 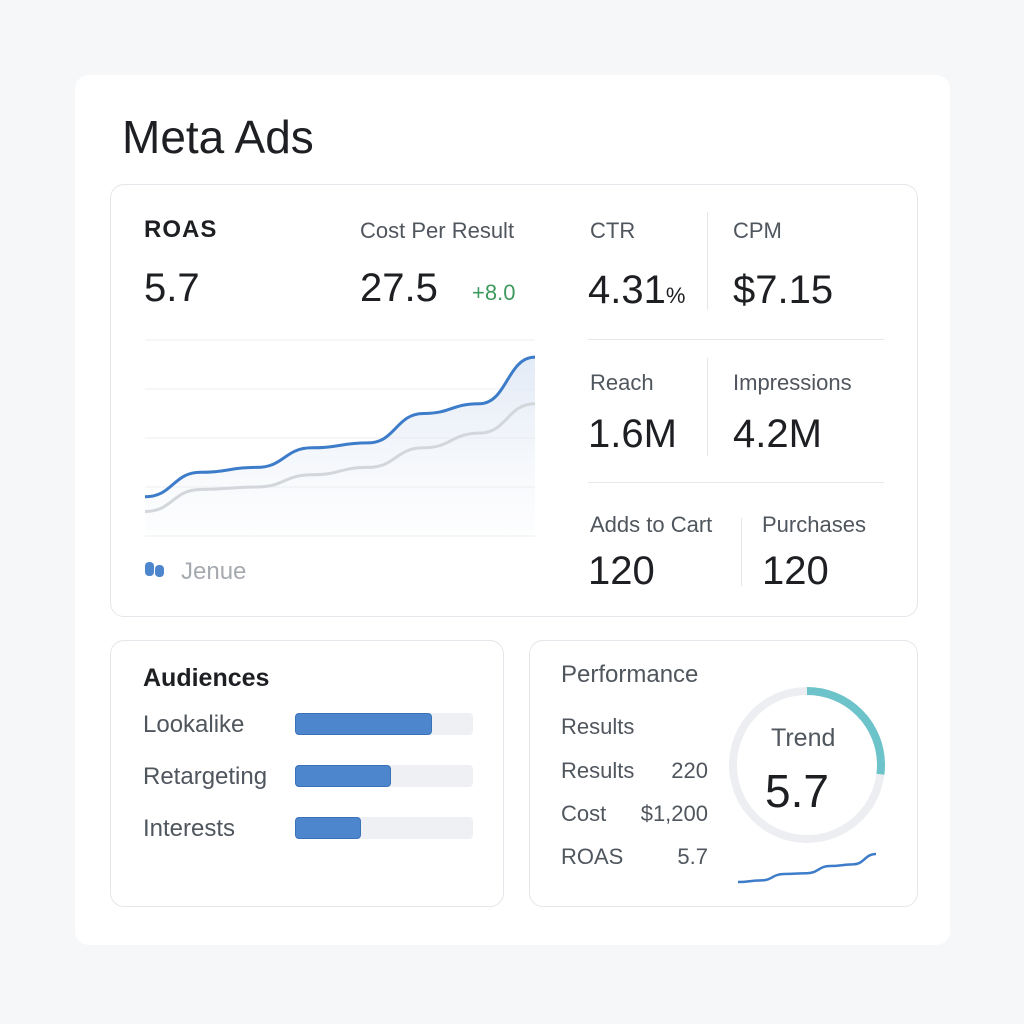 I want to click on impressions-label: Impressions, so click(x=792, y=382).